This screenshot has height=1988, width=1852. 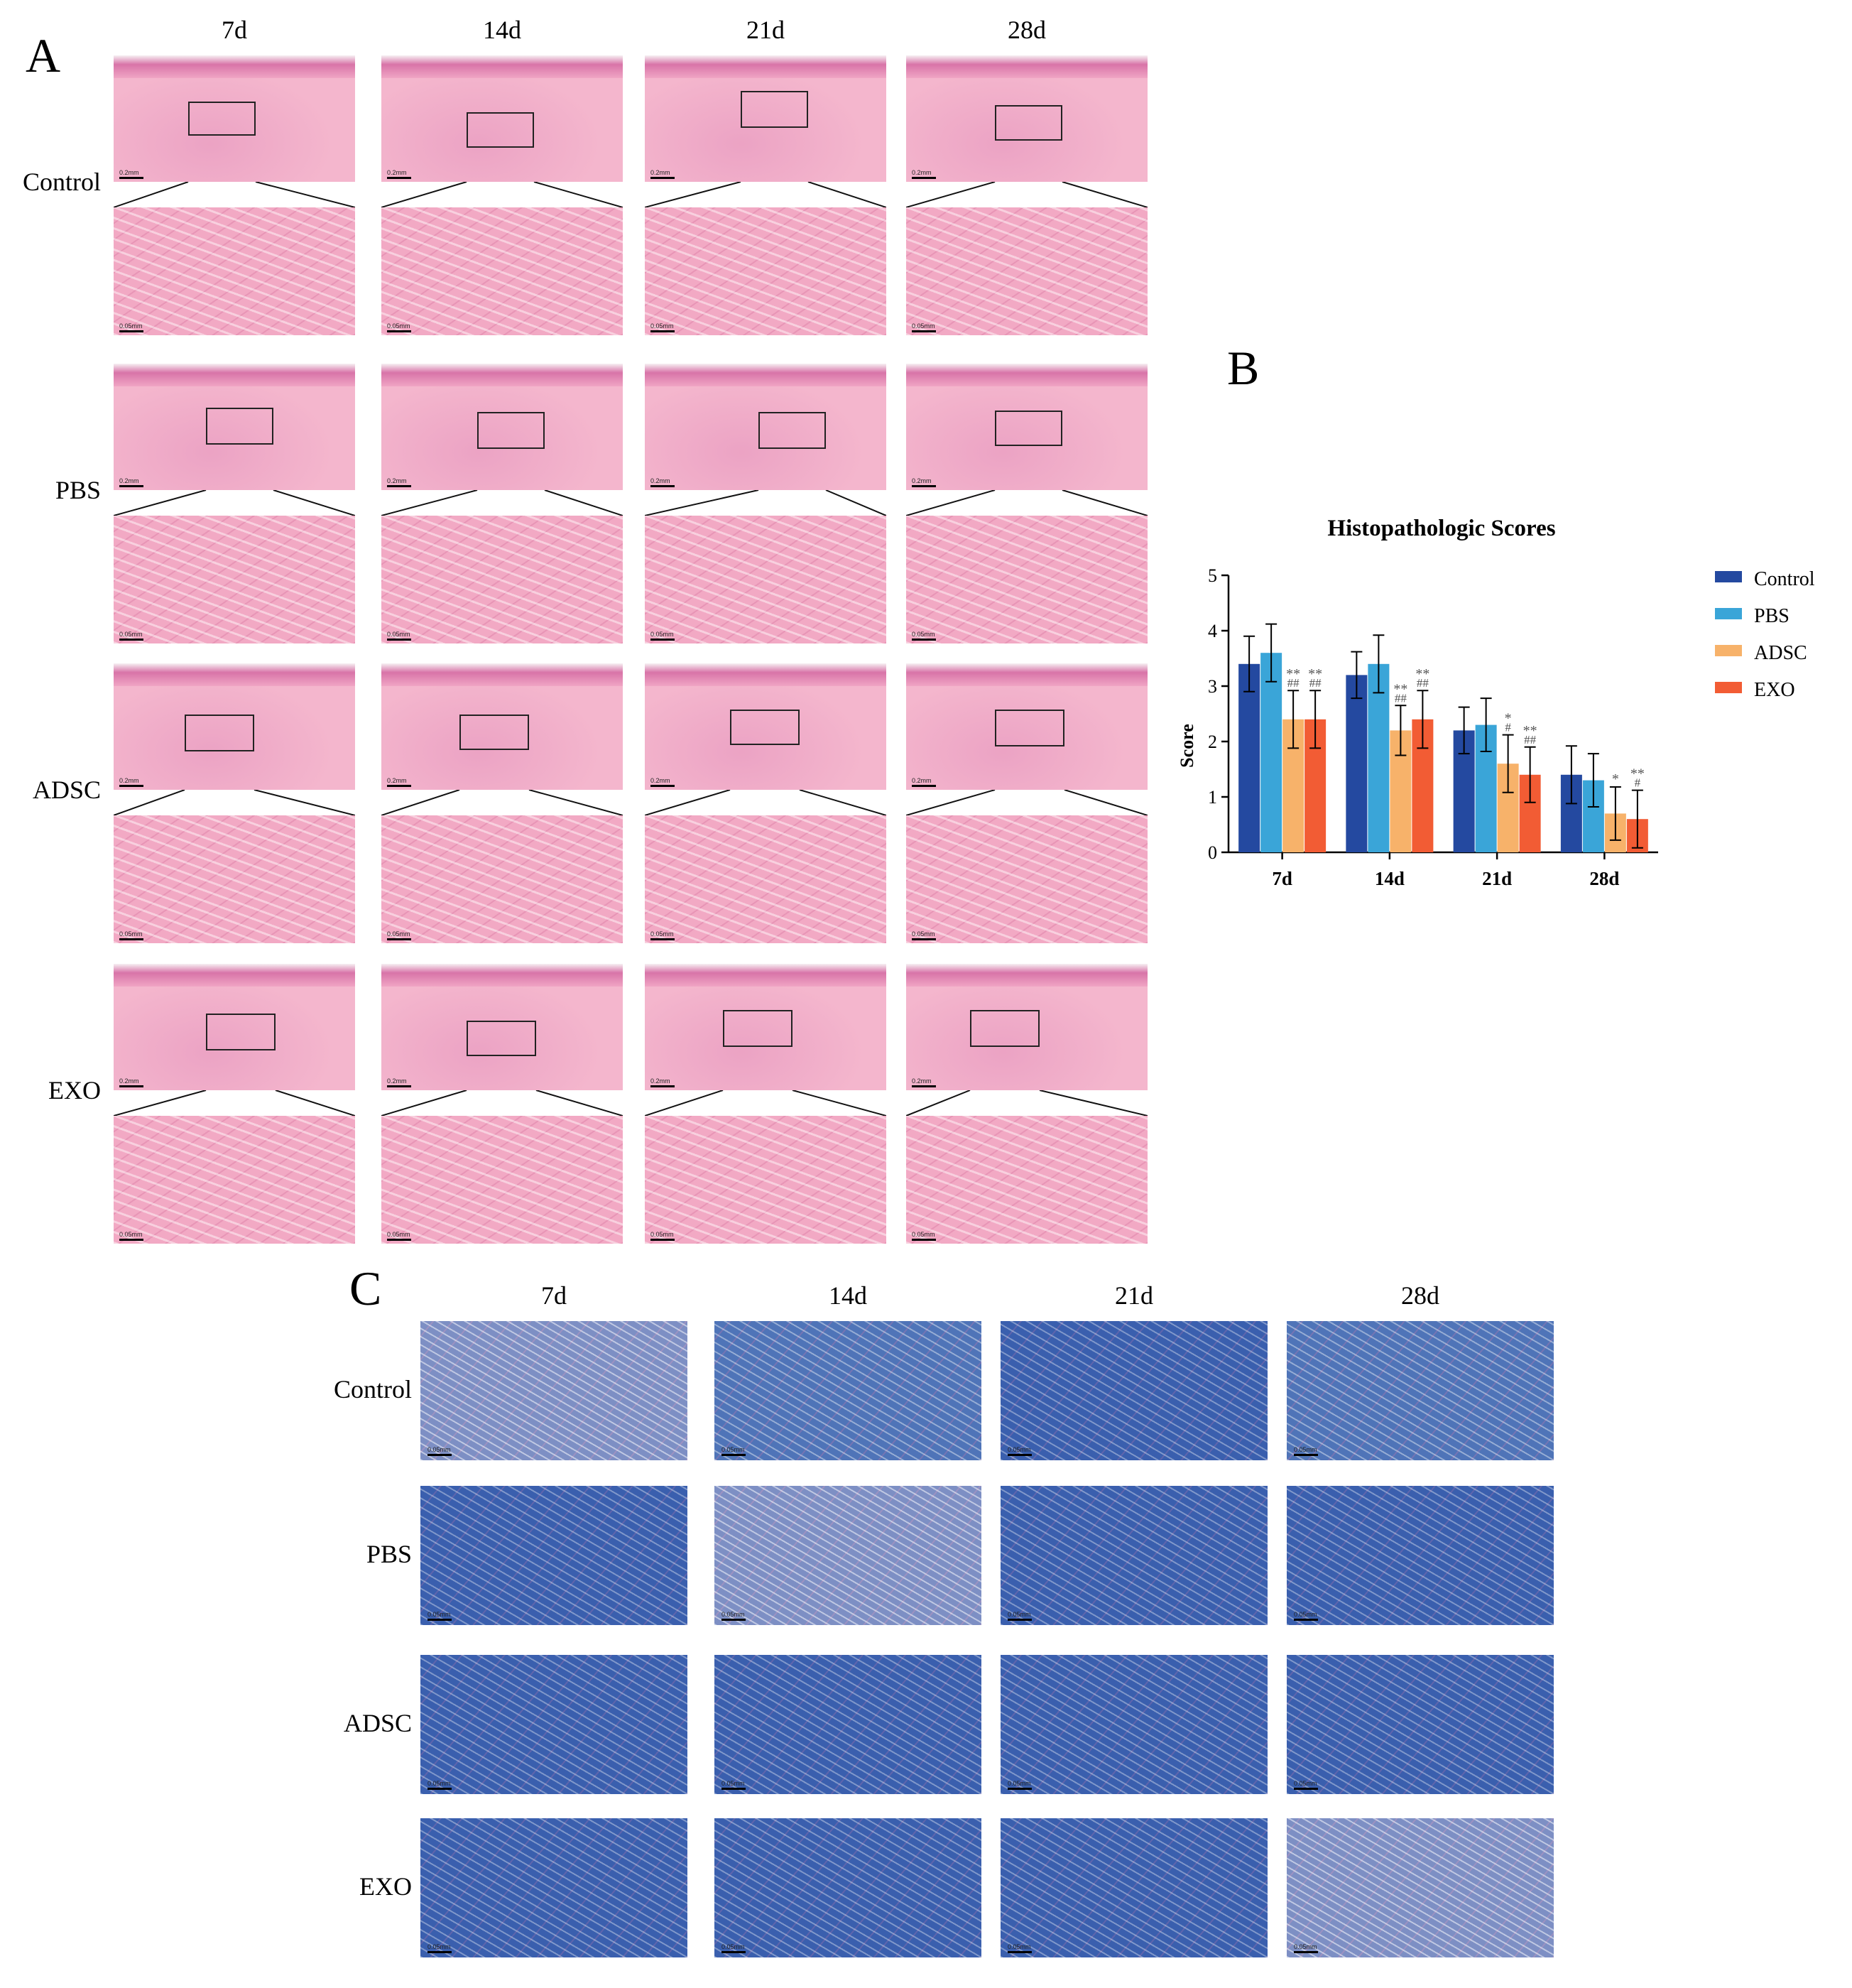 I want to click on panel-c-row-label-control: Control, so click(x=372, y=1389).